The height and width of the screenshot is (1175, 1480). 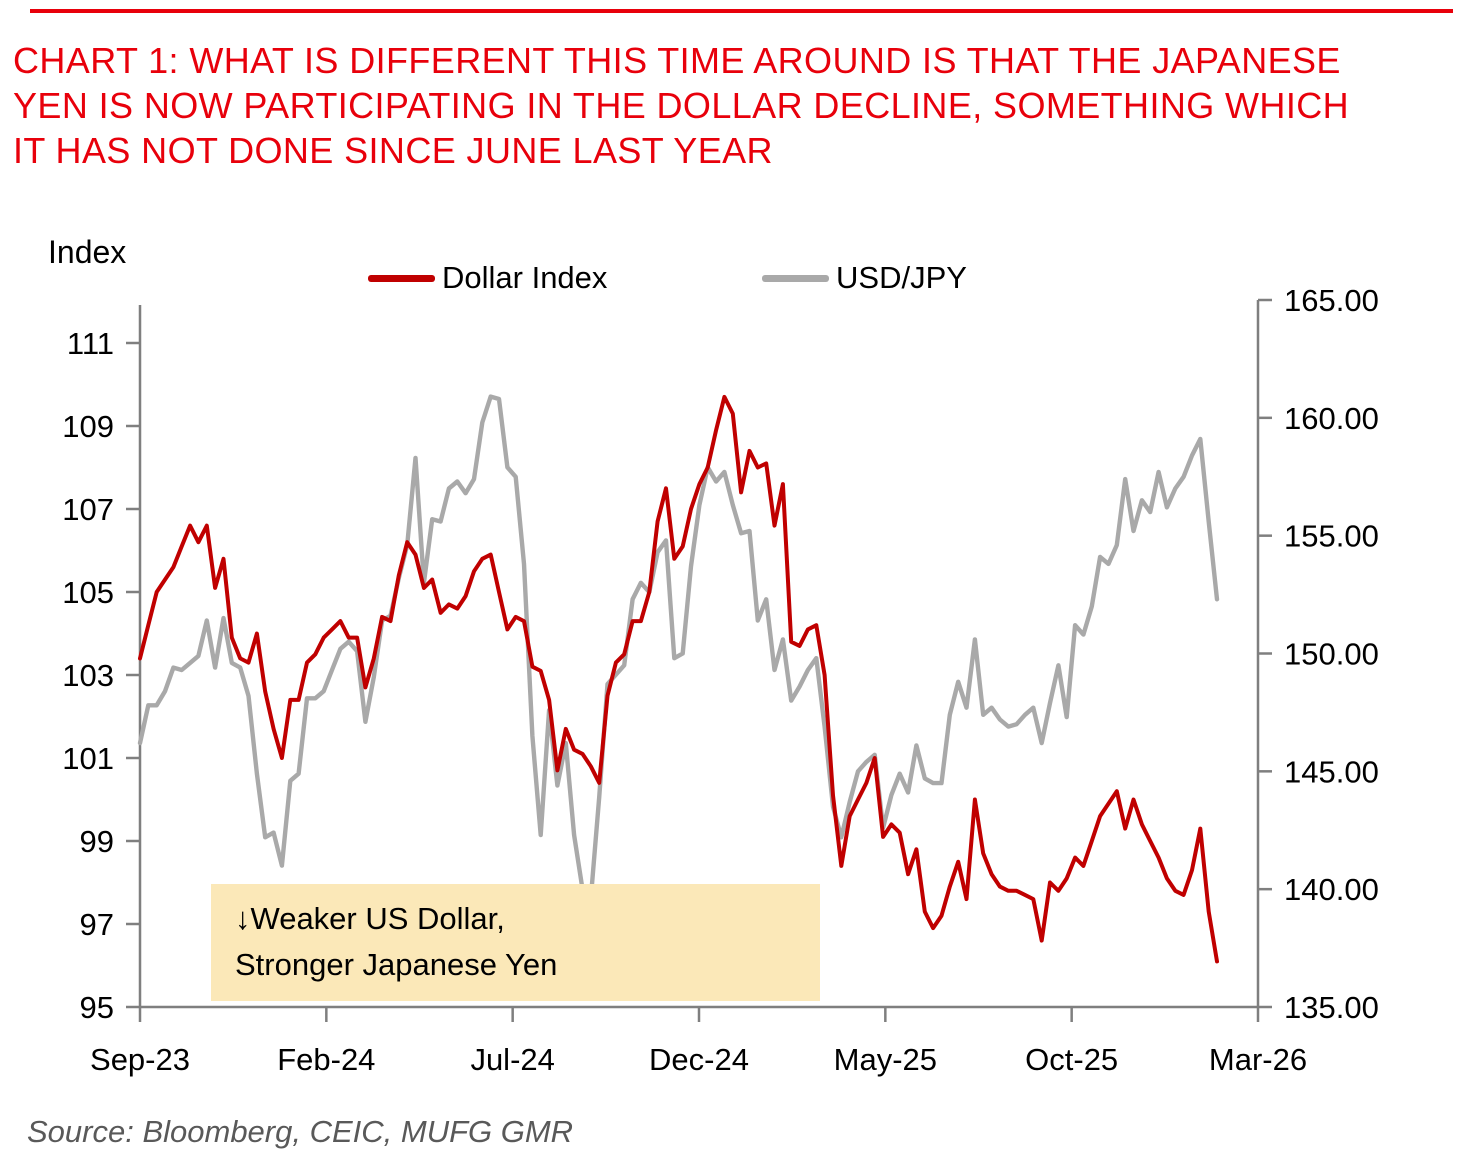 I want to click on x-tick-label: Sep-23, so click(x=140, y=1059).